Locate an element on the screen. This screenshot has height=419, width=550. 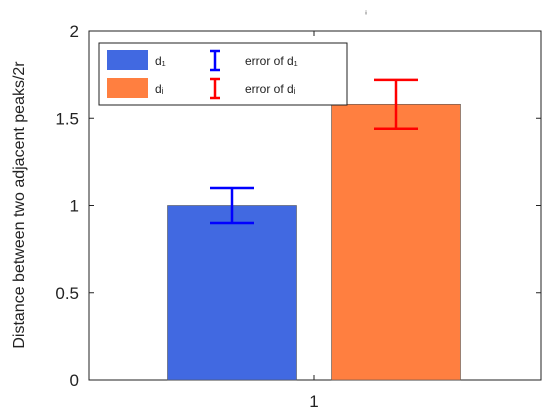
legend-error-icon-d1 is located at coordinates (215, 60).